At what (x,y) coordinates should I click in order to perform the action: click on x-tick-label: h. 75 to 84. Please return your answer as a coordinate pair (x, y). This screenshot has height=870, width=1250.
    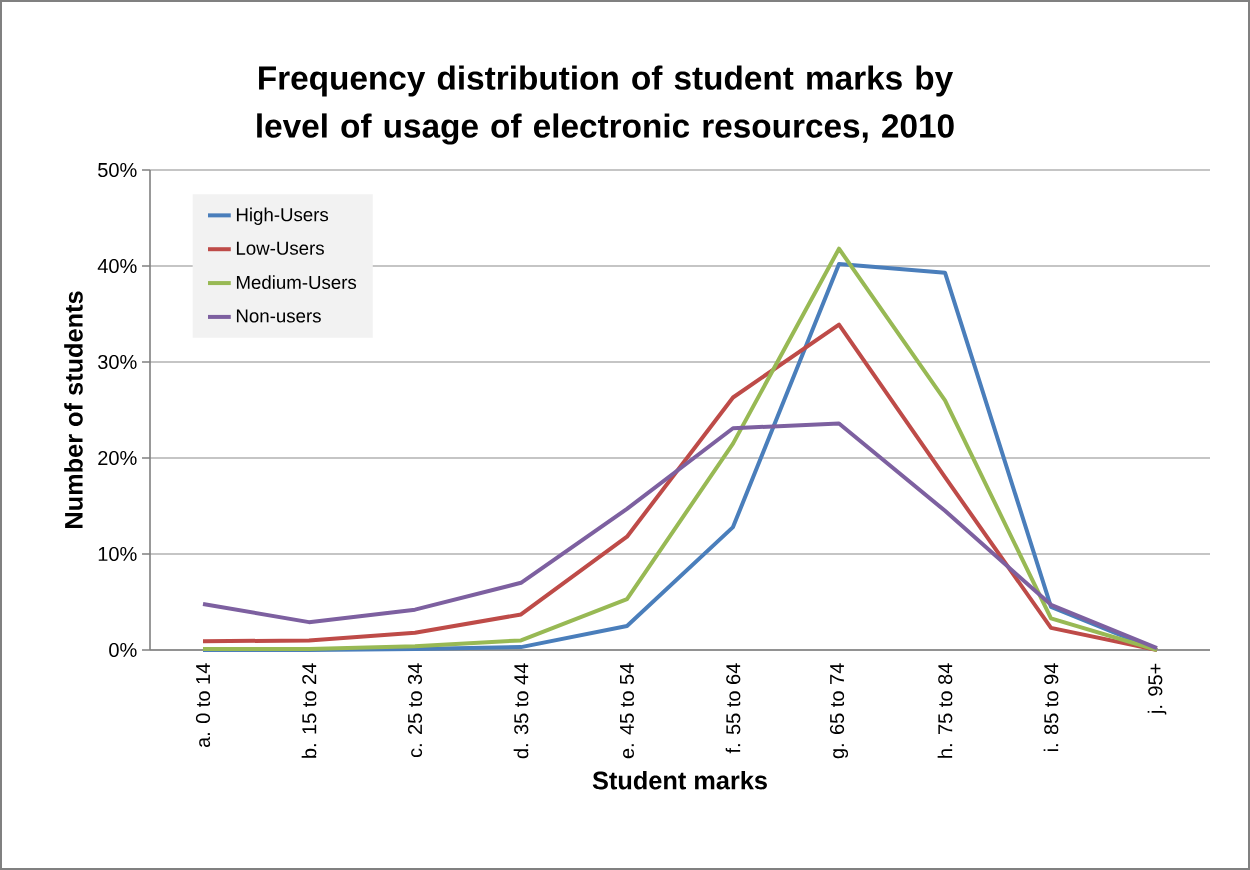
    Looking at the image, I should click on (945, 710).